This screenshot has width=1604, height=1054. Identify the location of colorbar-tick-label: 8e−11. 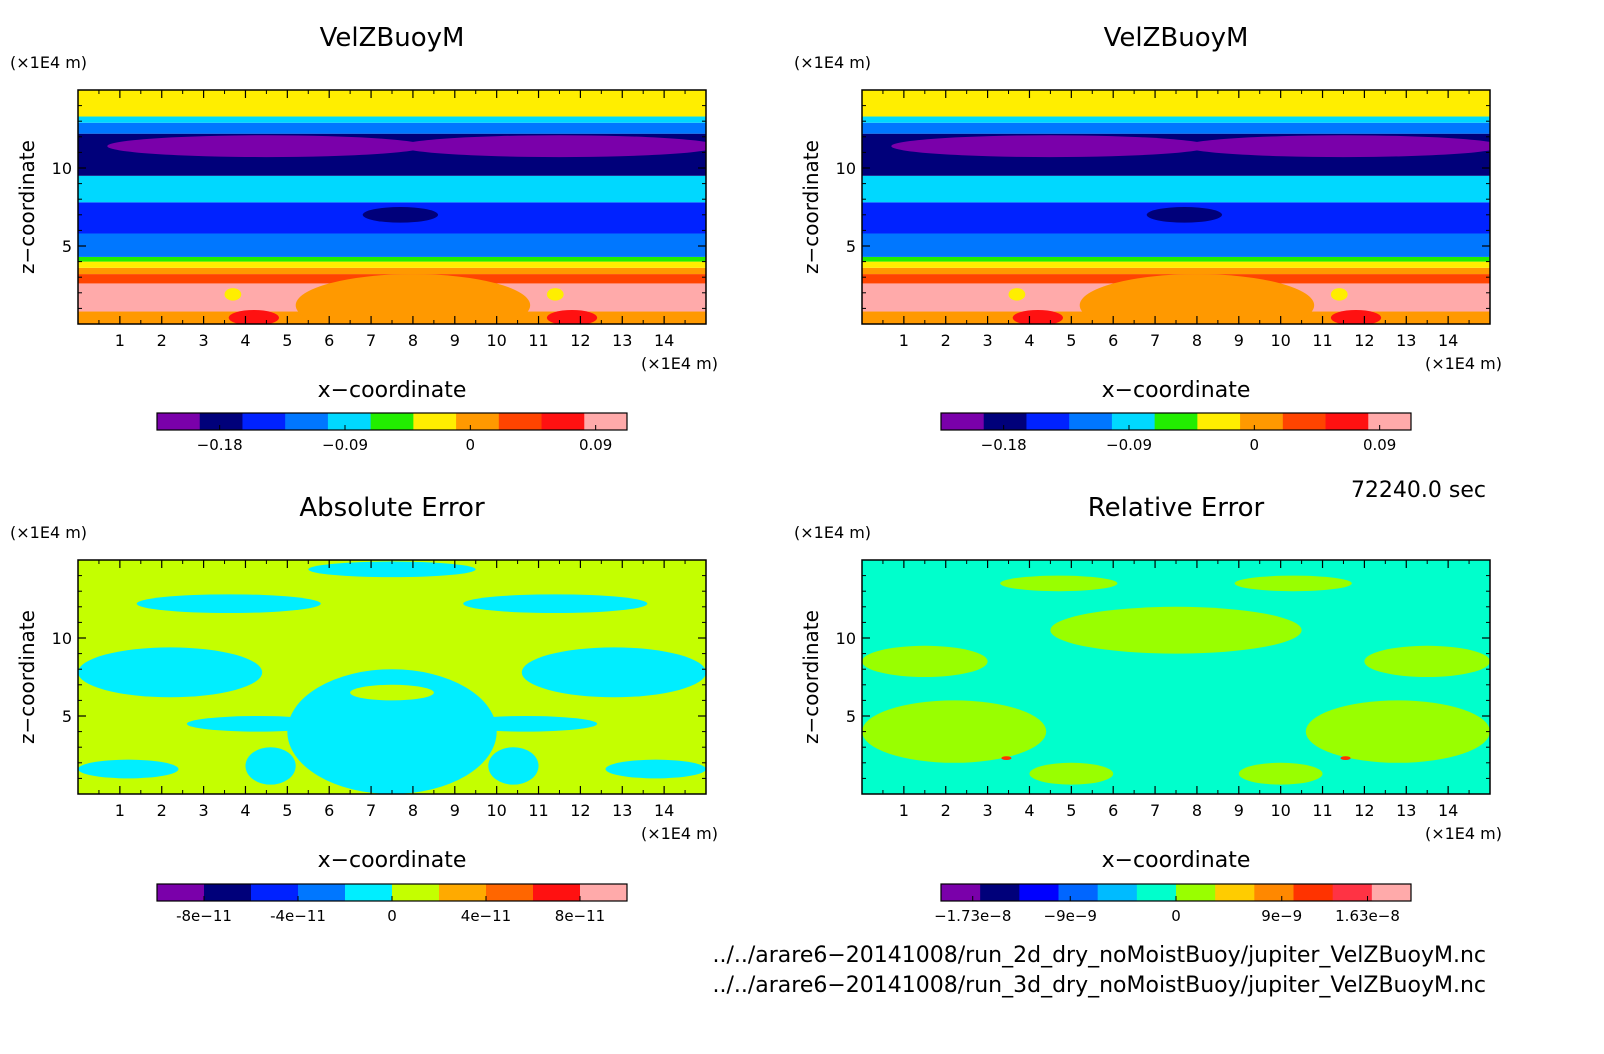
(580, 916).